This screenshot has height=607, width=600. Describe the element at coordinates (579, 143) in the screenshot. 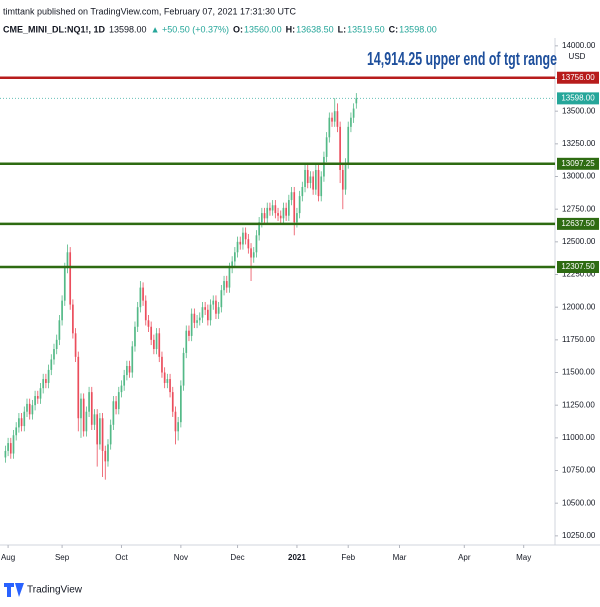

I see `y-tick-label: 13250.00` at that location.